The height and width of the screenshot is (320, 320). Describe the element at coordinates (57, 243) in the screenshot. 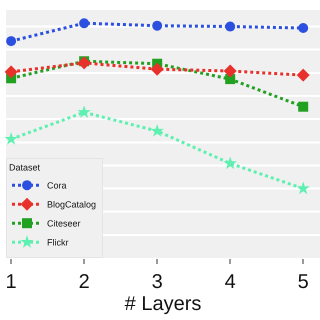

I see `legend-label: Flickr` at that location.